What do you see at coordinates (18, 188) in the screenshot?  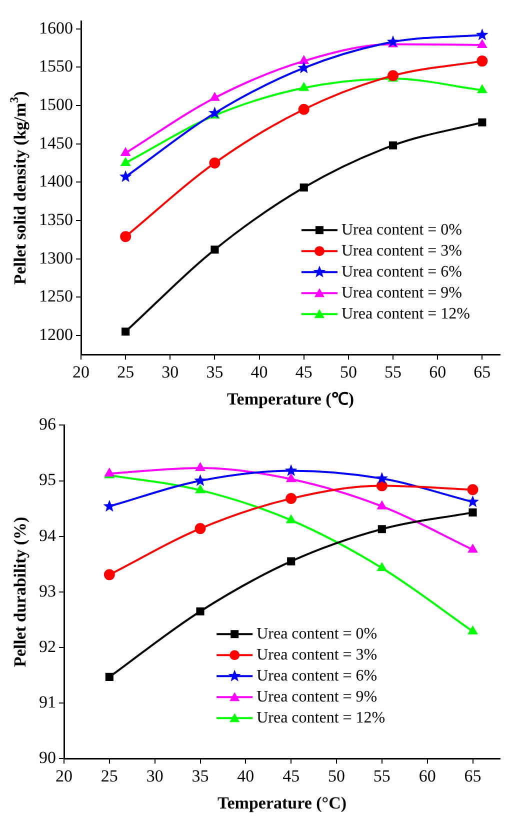 I see `y-axis-title: Pellet solid density (kg/m3)` at bounding box center [18, 188].